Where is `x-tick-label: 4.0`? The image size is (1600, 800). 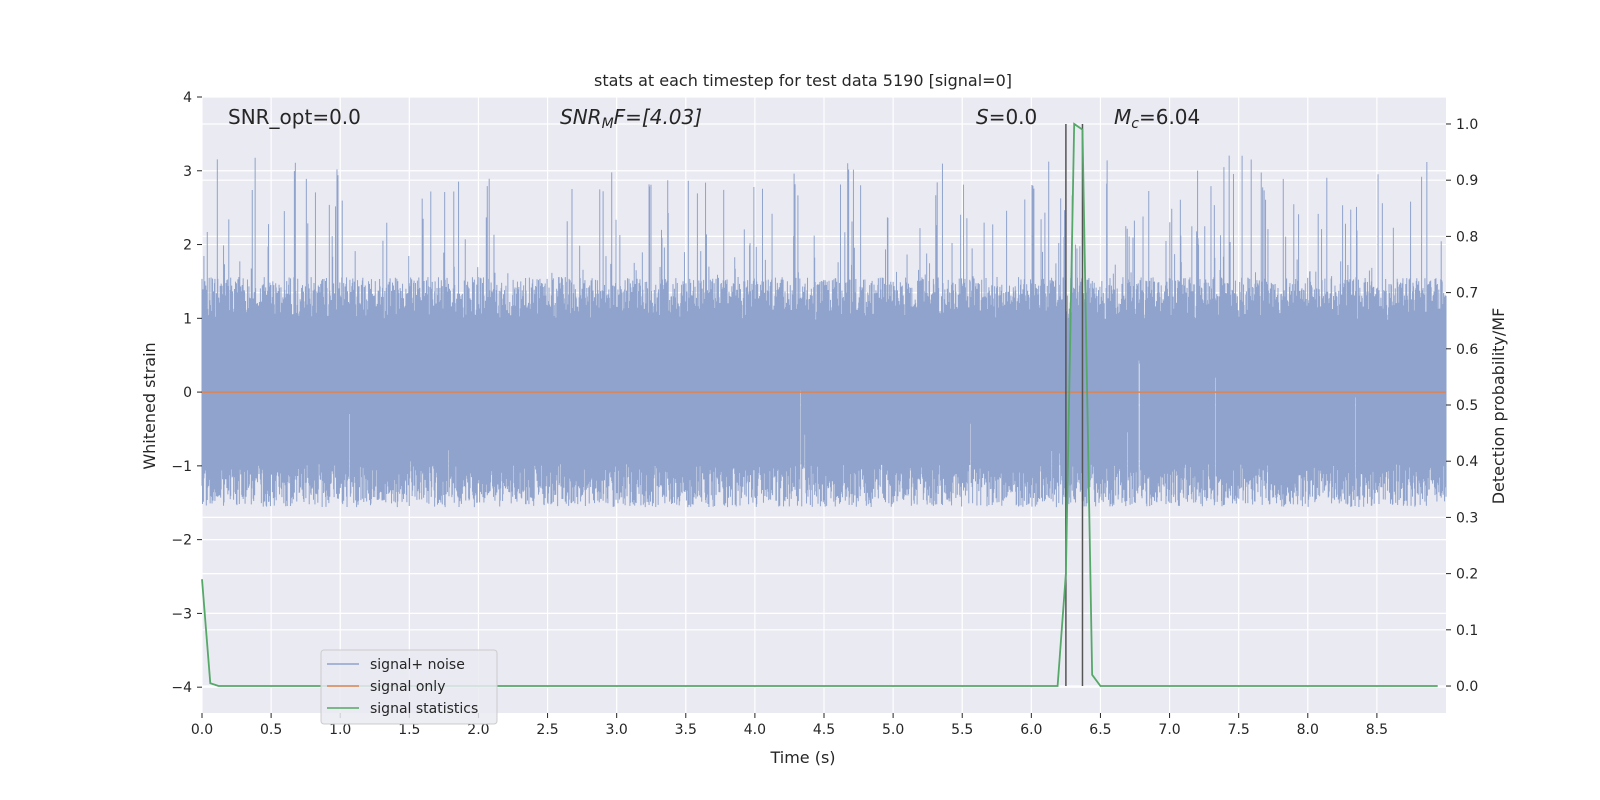 x-tick-label: 4.0 is located at coordinates (755, 730).